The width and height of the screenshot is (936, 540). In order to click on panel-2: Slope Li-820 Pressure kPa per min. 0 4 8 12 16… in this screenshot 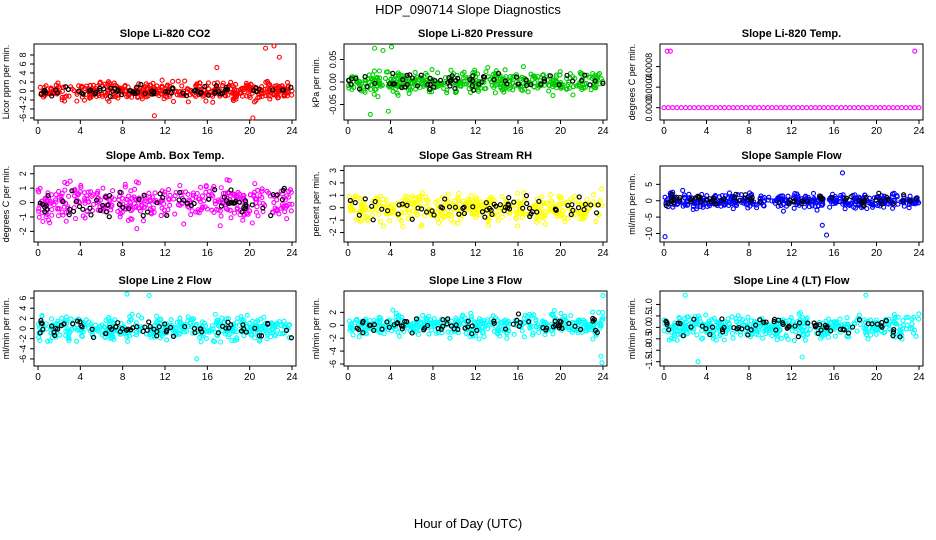, I will do `click(460, 82)`.